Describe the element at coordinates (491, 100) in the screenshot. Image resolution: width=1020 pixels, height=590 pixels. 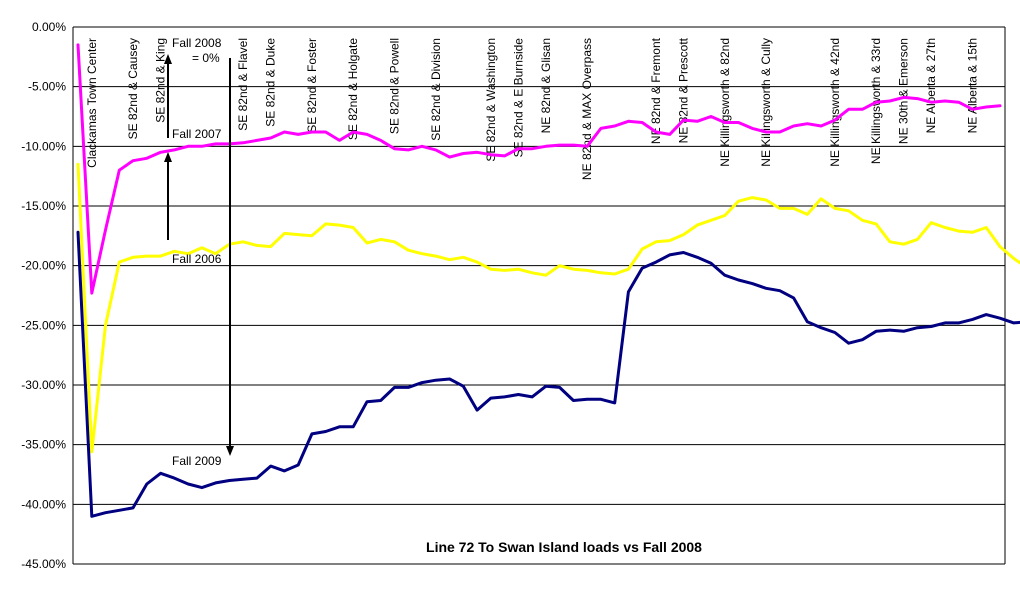
I see `stop-label: SE 82nd & Washington` at that location.